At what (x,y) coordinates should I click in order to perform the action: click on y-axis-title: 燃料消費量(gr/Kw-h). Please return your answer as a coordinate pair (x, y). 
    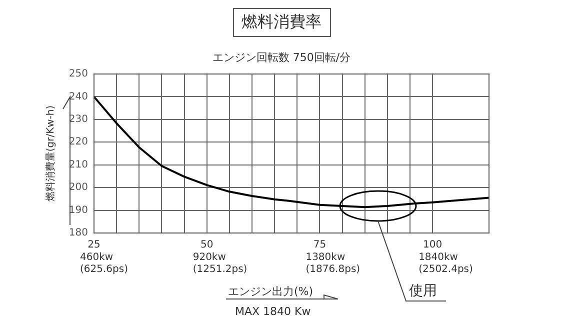
    Looking at the image, I should click on (50, 153).